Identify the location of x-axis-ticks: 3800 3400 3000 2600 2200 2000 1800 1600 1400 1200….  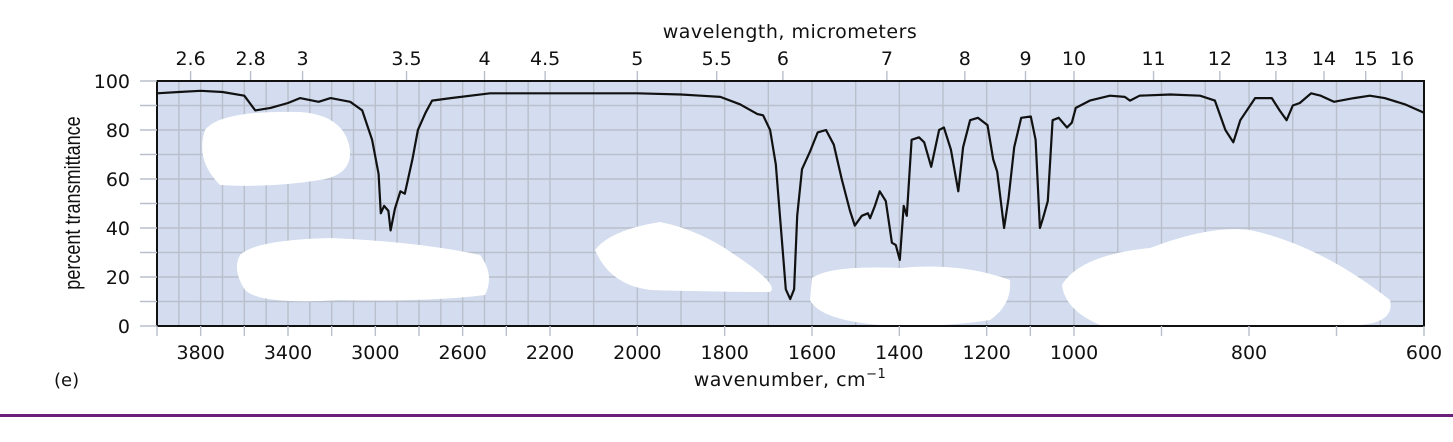
(799, 345).